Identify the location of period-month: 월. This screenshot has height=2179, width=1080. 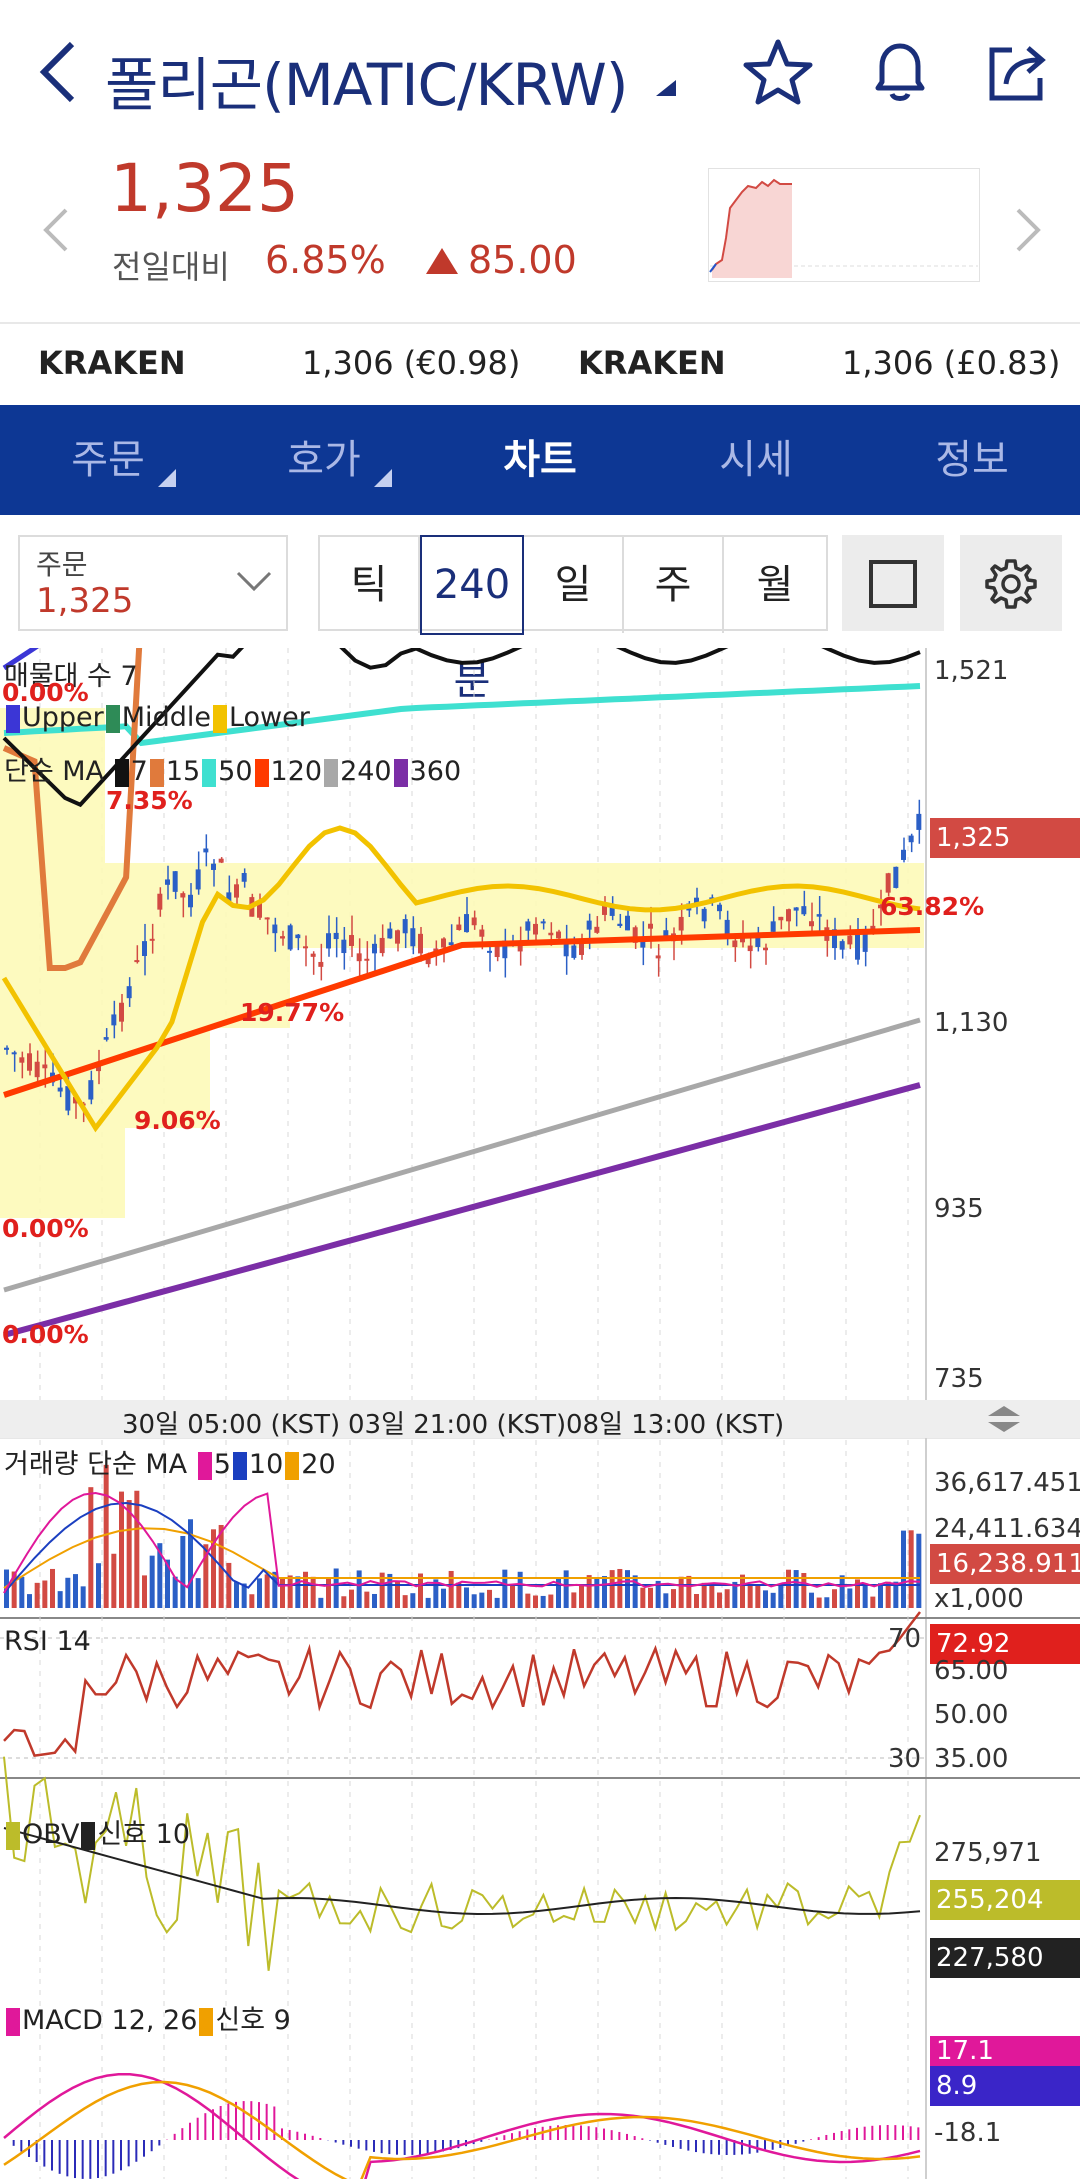
(775, 585).